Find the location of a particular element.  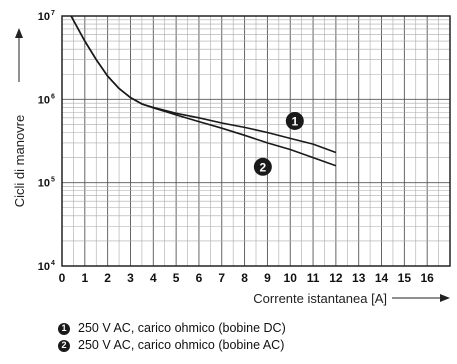

x-tick-label-2: 2 is located at coordinates (107, 278).